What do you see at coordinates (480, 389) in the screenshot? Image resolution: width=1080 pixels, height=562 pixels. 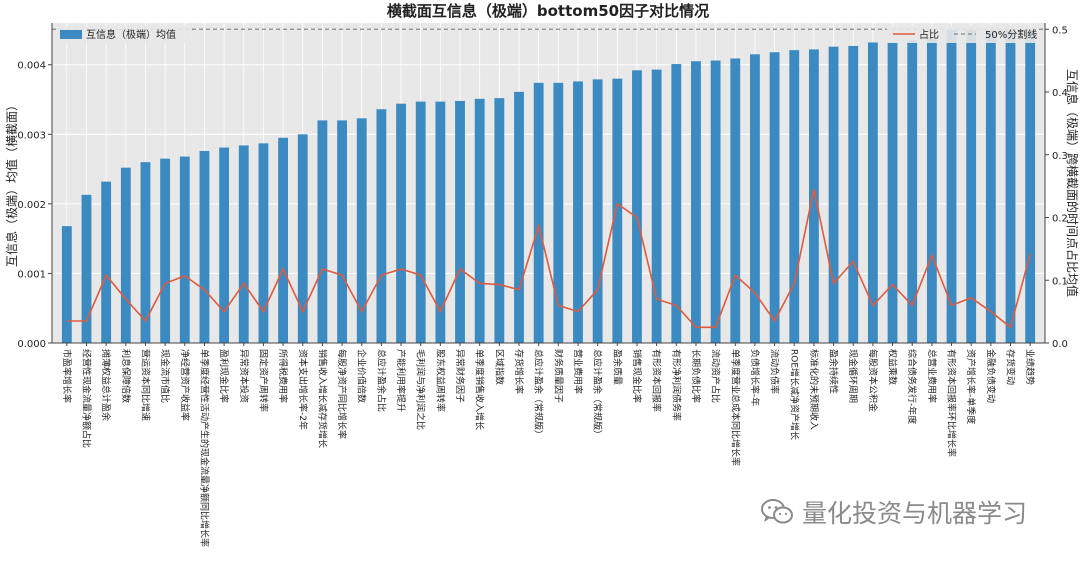 I see `x-tick-label: 单季度销售收入增长` at bounding box center [480, 389].